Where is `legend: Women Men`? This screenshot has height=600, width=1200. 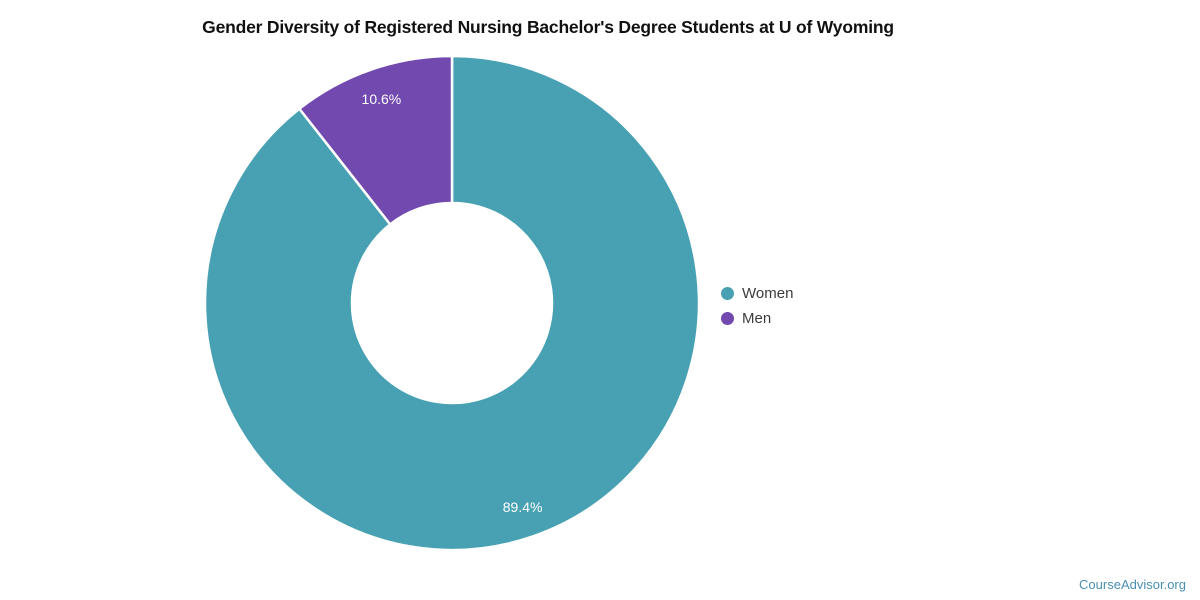 legend: Women Men is located at coordinates (757, 306).